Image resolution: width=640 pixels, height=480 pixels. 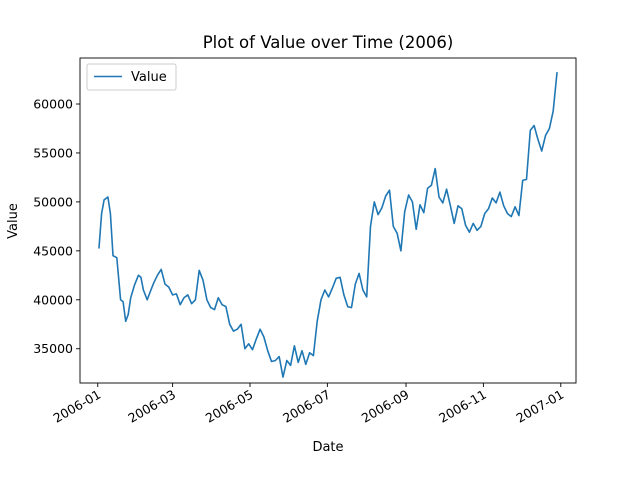 What do you see at coordinates (53, 299) in the screenshot?
I see `y-tick-label: 40000` at bounding box center [53, 299].